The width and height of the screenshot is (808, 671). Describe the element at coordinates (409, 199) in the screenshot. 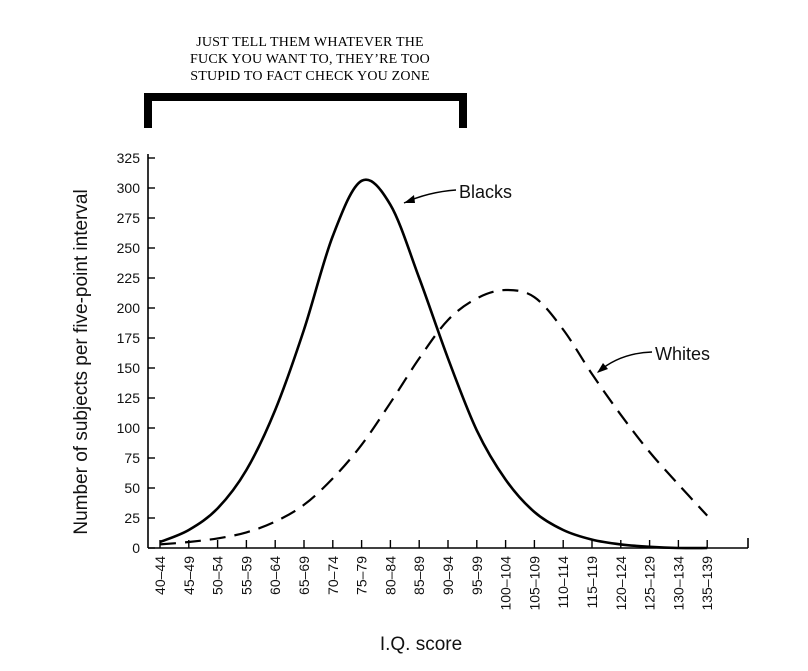

I see `label-arrowhead-blacks` at that location.